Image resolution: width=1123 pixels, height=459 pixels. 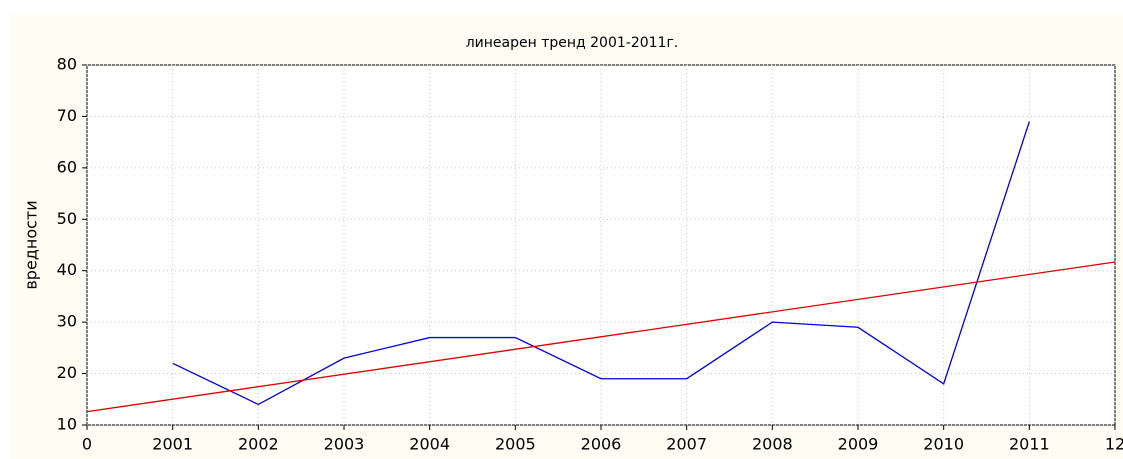 I want to click on y-tick-label: 10, so click(x=67, y=424).